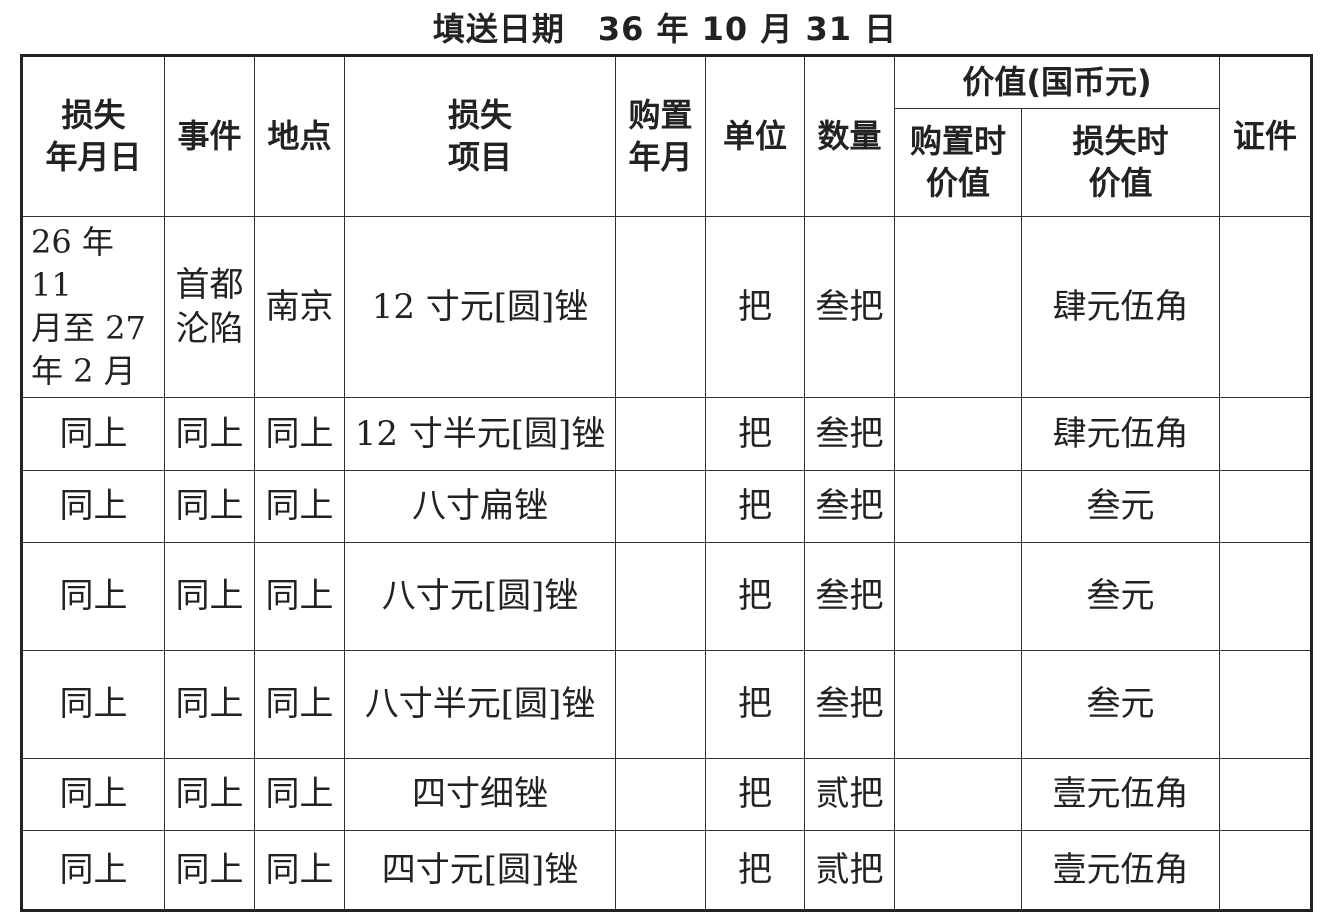 The image size is (1330, 912). I want to click on header-loss-date: 损失 年月日, so click(93, 136).